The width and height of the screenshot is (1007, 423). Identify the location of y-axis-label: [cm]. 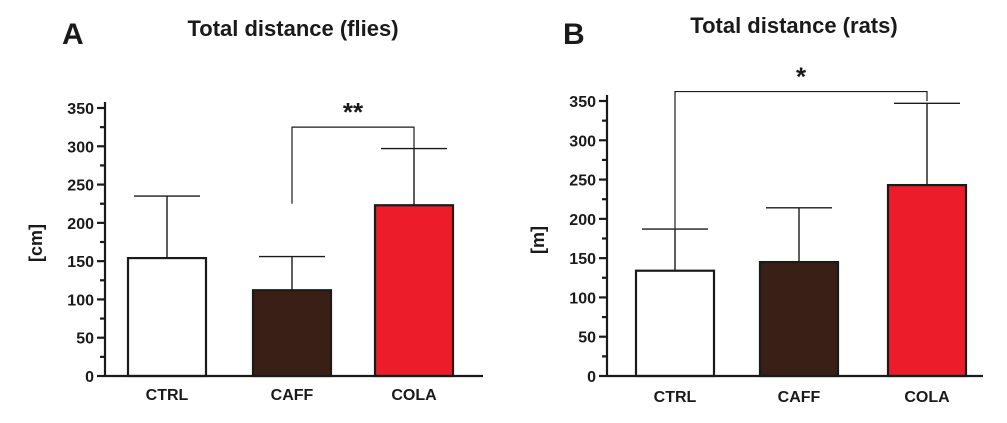
(36, 243).